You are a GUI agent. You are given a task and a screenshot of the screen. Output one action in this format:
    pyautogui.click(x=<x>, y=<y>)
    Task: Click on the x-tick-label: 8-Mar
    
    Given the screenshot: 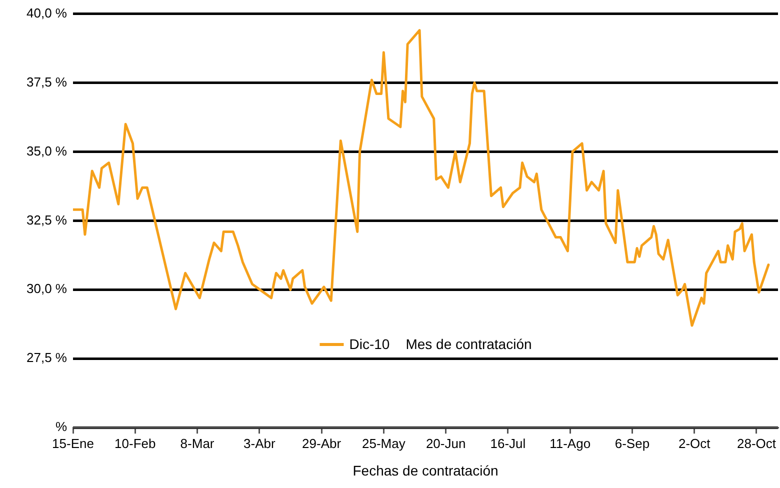 What is the action you would take?
    pyautogui.click(x=197, y=443)
    